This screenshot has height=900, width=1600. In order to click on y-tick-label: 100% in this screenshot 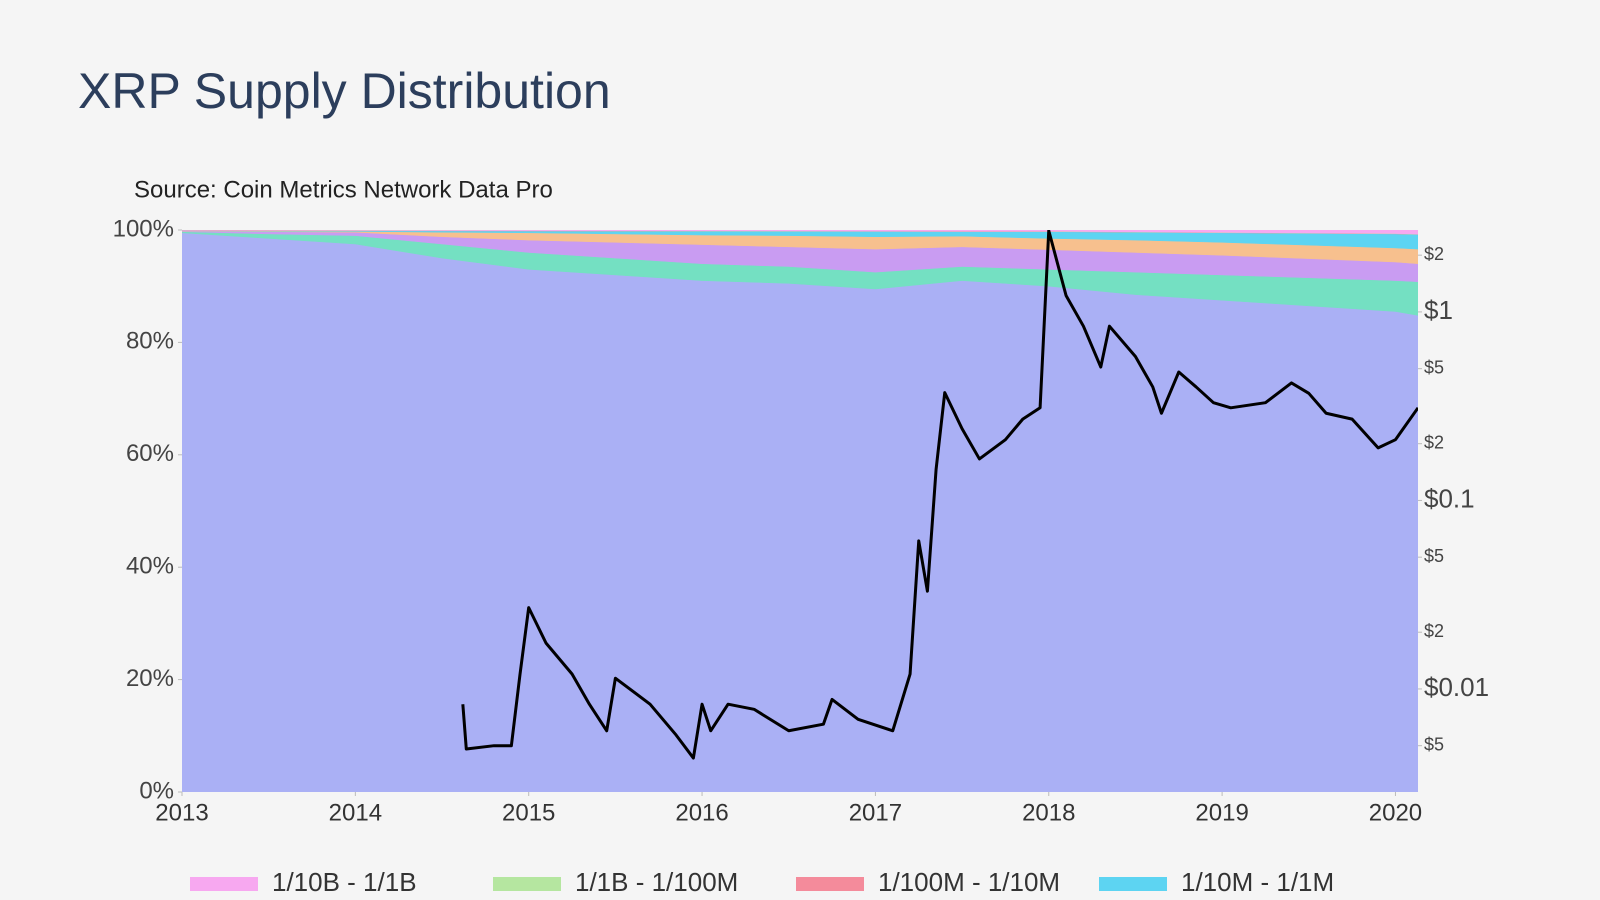, I will do `click(143, 228)`.